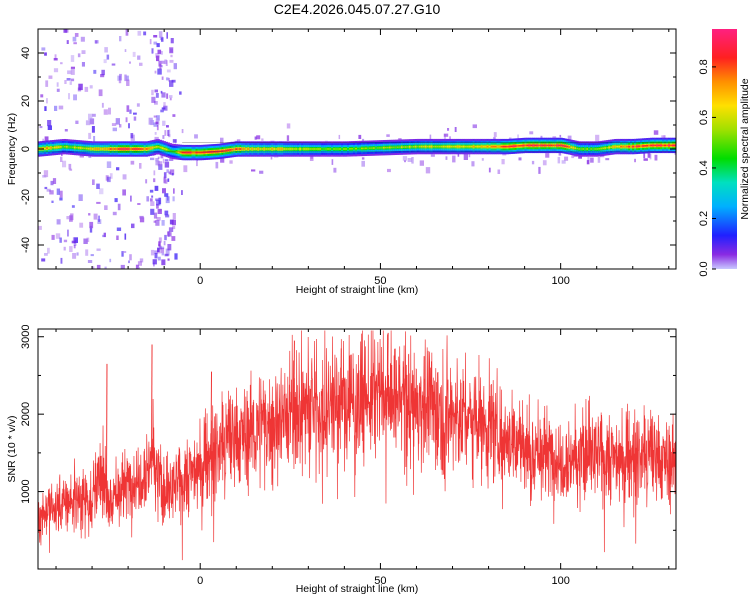 The height and width of the screenshot is (605, 750). Describe the element at coordinates (200, 281) in the screenshot. I see `spectrogram-xtick-label: 0` at that location.